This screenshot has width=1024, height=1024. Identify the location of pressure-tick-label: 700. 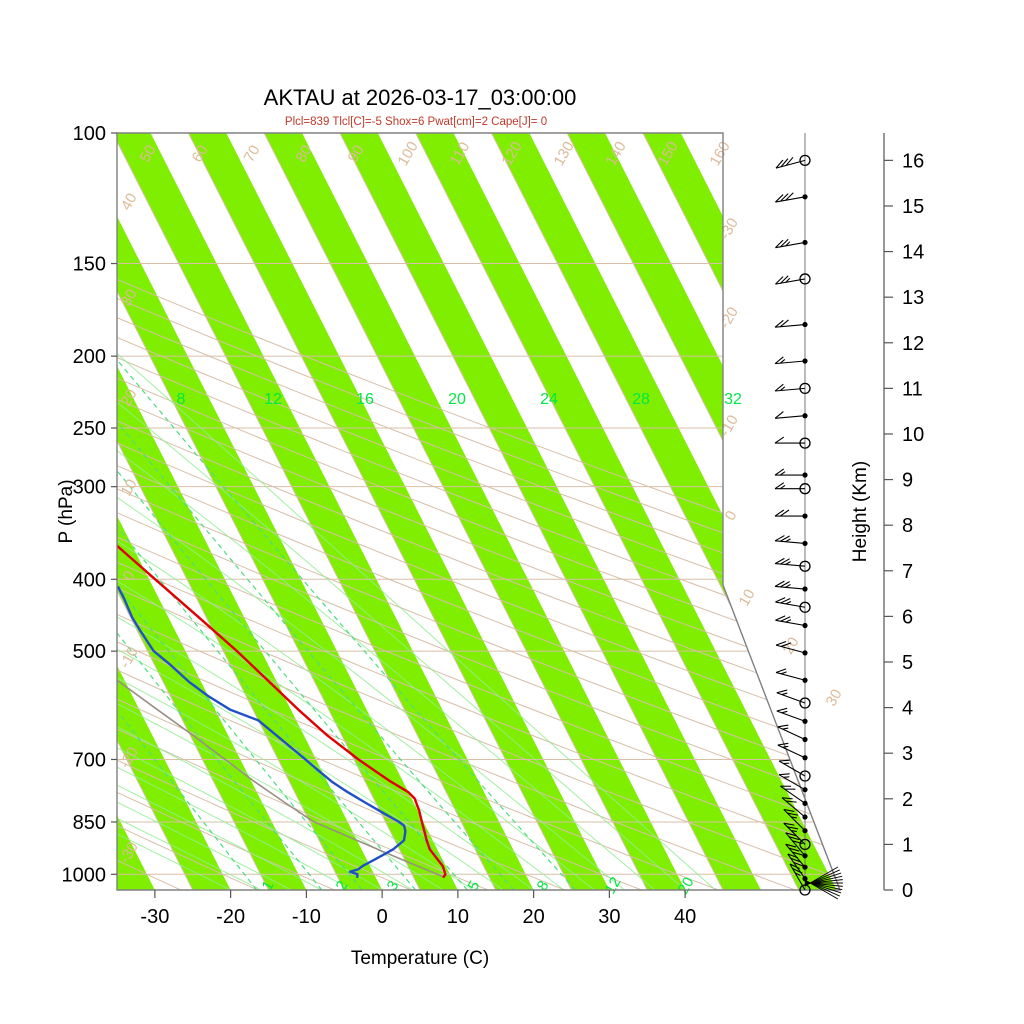
(89, 760).